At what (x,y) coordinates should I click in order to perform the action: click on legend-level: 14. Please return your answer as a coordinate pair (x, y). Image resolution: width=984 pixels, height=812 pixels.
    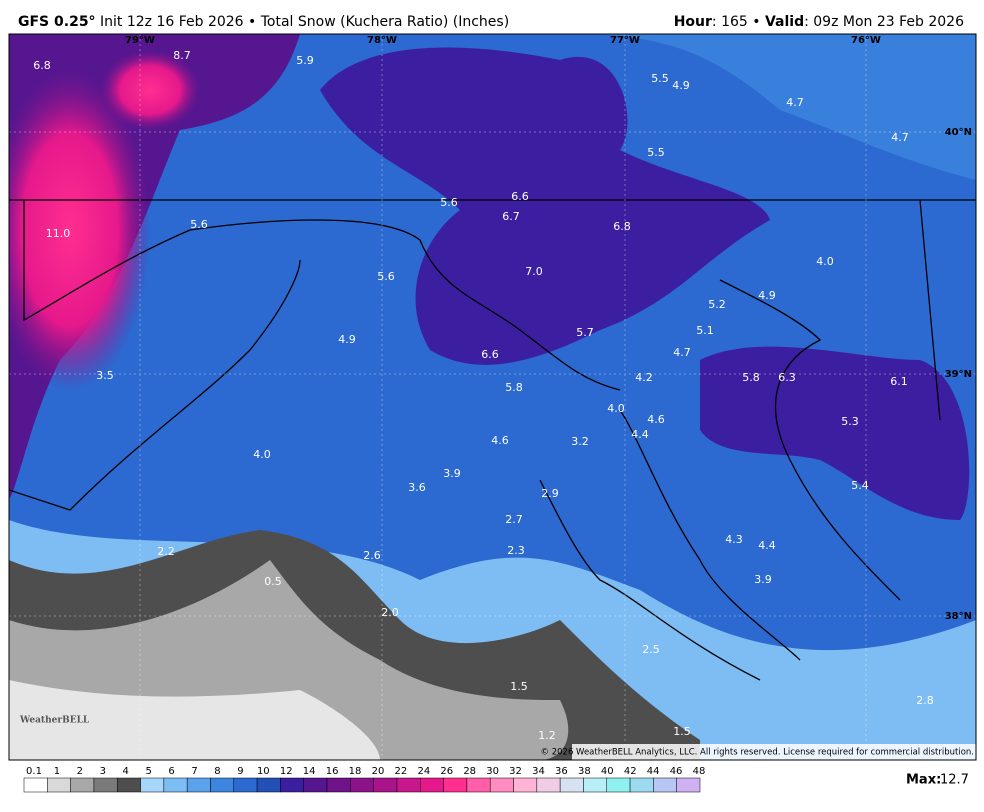
    Looking at the image, I should click on (309, 771).